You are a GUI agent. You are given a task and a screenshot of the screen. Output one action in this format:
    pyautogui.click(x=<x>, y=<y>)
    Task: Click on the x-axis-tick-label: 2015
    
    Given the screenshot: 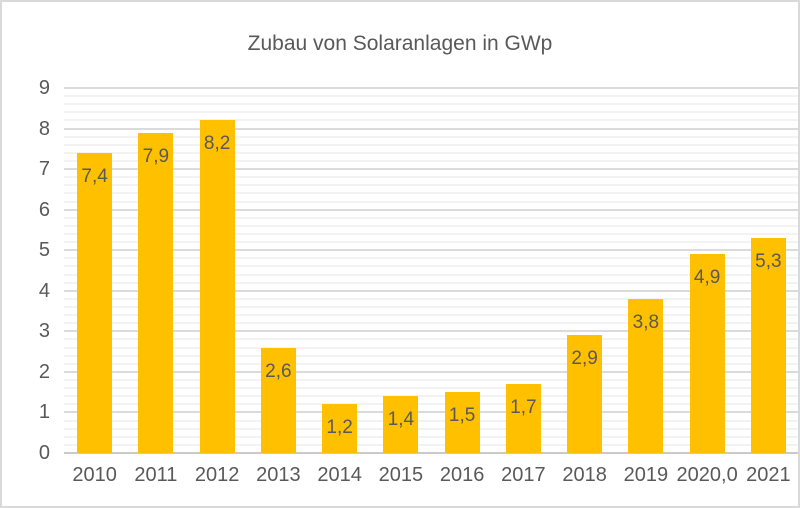 What is the action you would take?
    pyautogui.click(x=401, y=475)
    